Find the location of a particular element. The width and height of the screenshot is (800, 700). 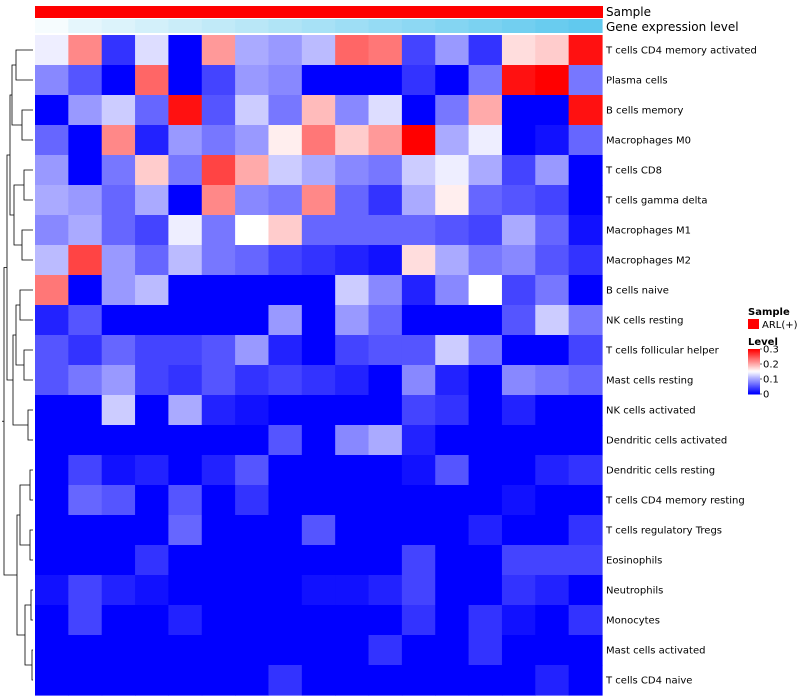

gene-expression-bar-label: Gene expression level is located at coordinates (672, 27).